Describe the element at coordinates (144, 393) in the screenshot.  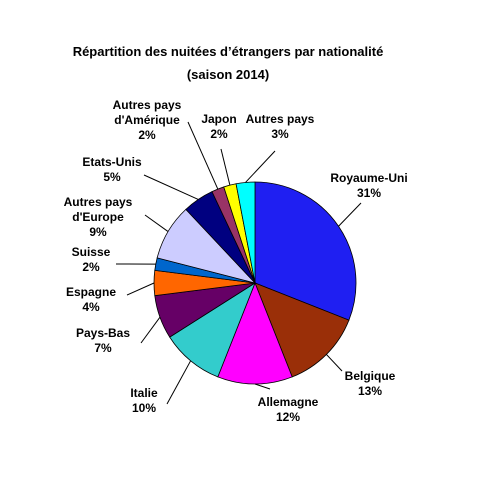
I see `slice-name-label: Italie` at that location.